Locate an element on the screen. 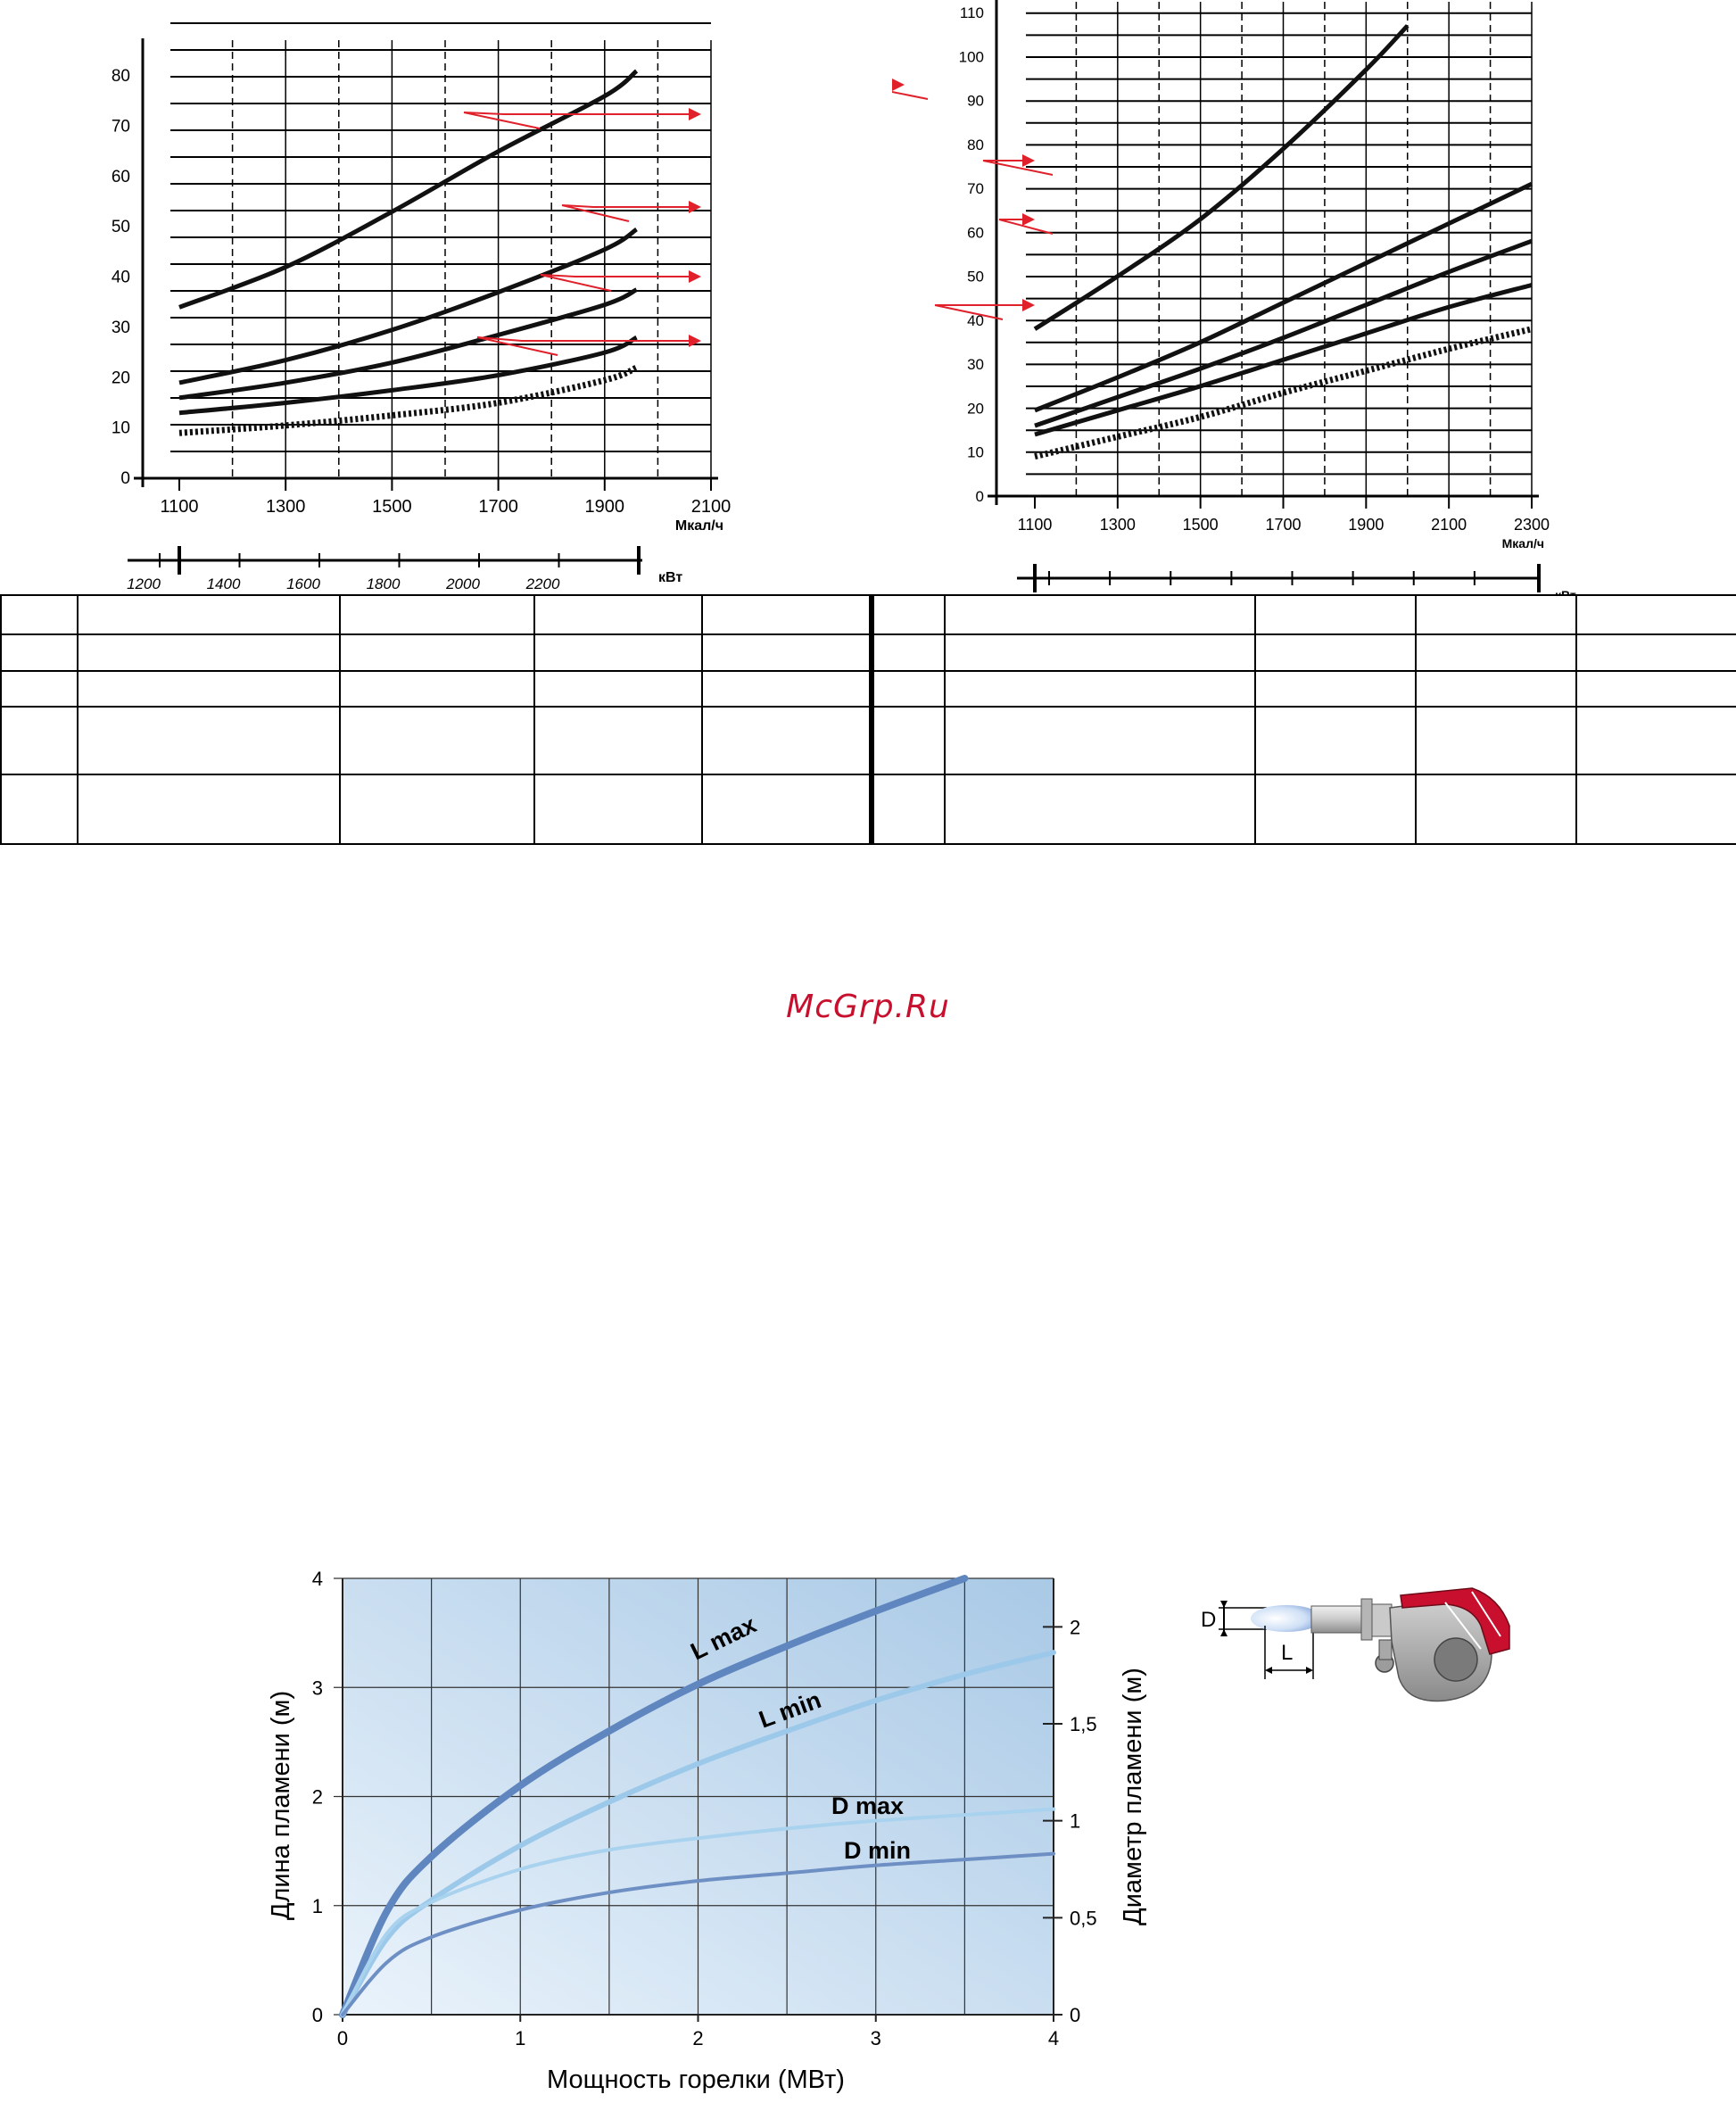 The height and width of the screenshot is (2103, 1736). burner-illustration: D L is located at coordinates (1355, 1644).